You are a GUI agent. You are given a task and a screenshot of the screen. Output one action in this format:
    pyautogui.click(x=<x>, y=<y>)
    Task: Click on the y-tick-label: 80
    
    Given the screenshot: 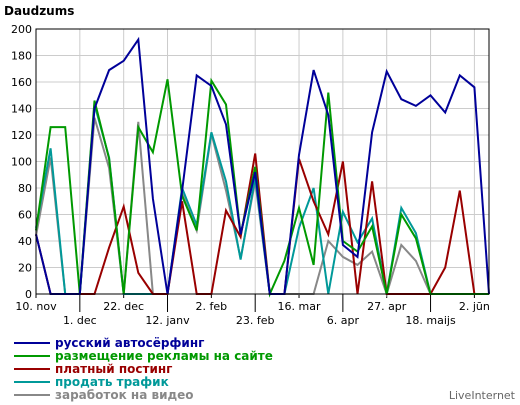 What is the action you would take?
    pyautogui.click(x=25, y=188)
    